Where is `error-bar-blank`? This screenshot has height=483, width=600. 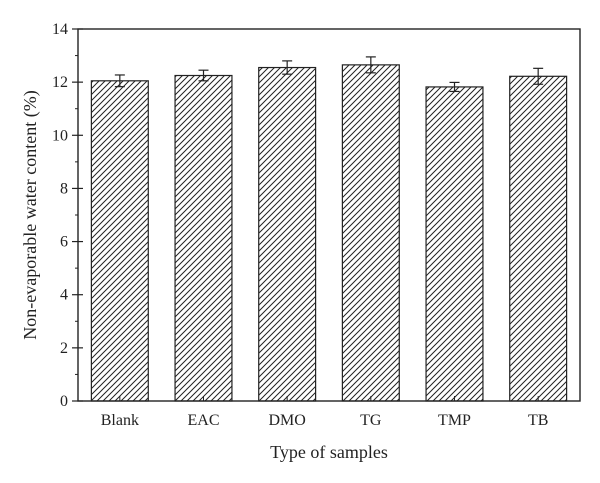
error-bar-blank is located at coordinates (119, 81).